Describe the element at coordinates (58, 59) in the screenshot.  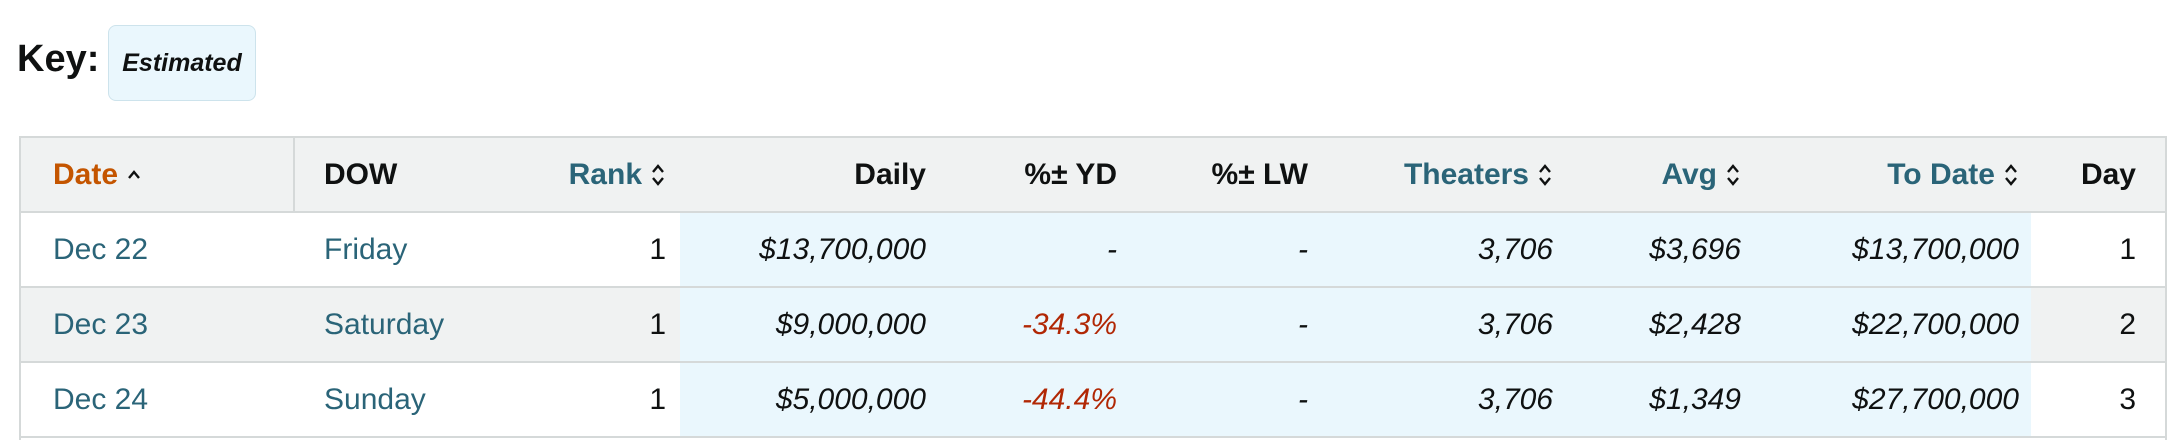
I see `key-label: Key:` at that location.